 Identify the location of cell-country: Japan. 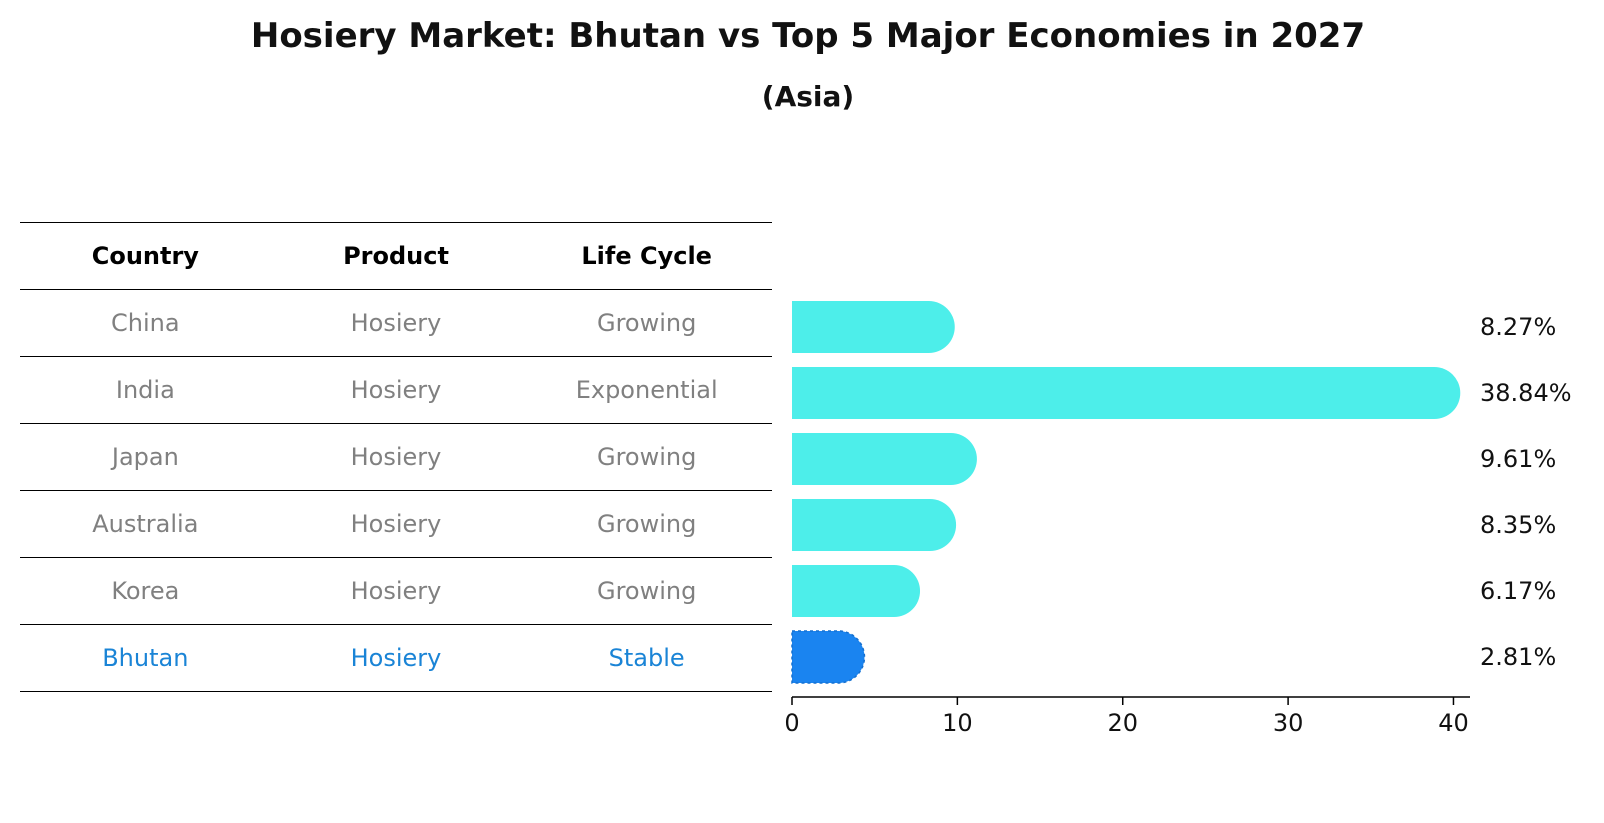
(145, 457).